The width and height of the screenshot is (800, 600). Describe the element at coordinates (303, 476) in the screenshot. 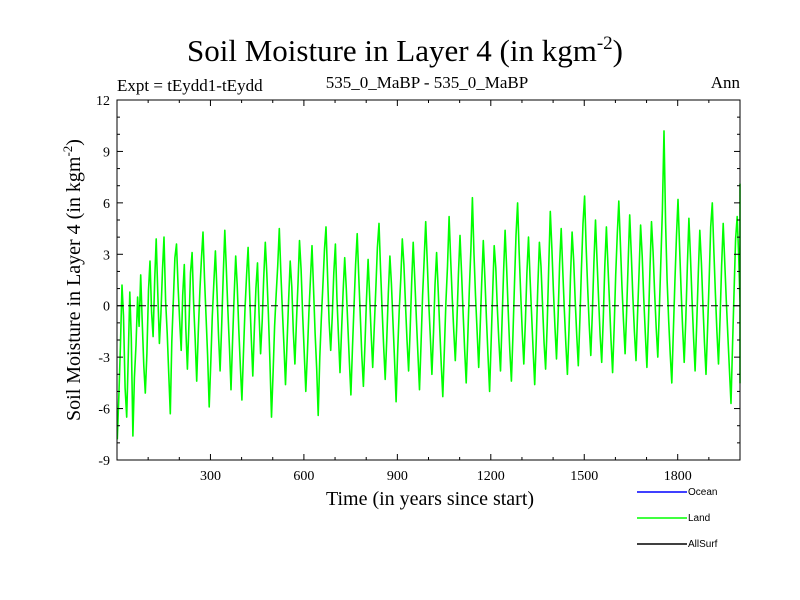

I see `x-tick-label: 600` at that location.